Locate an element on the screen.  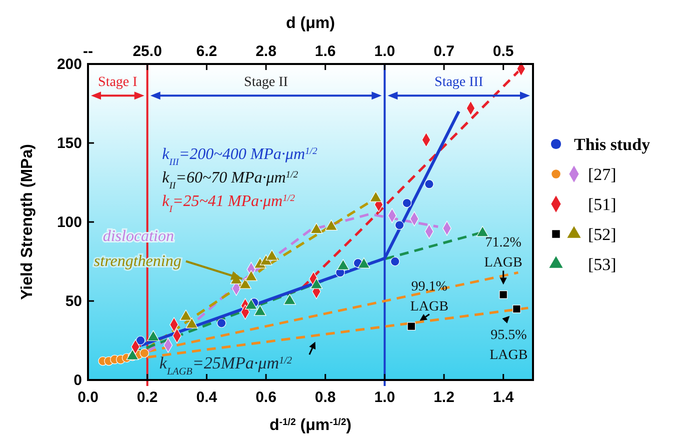
x2-axis-title: d (μm) is located at coordinates (310, 23).